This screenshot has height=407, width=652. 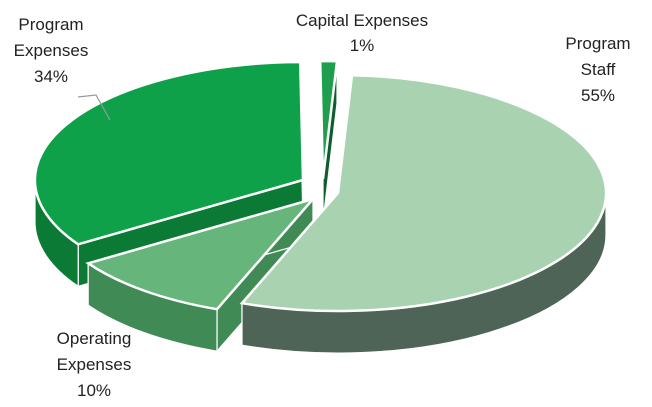 What do you see at coordinates (51, 76) in the screenshot?
I see `program-expenses-value: 34%` at bounding box center [51, 76].